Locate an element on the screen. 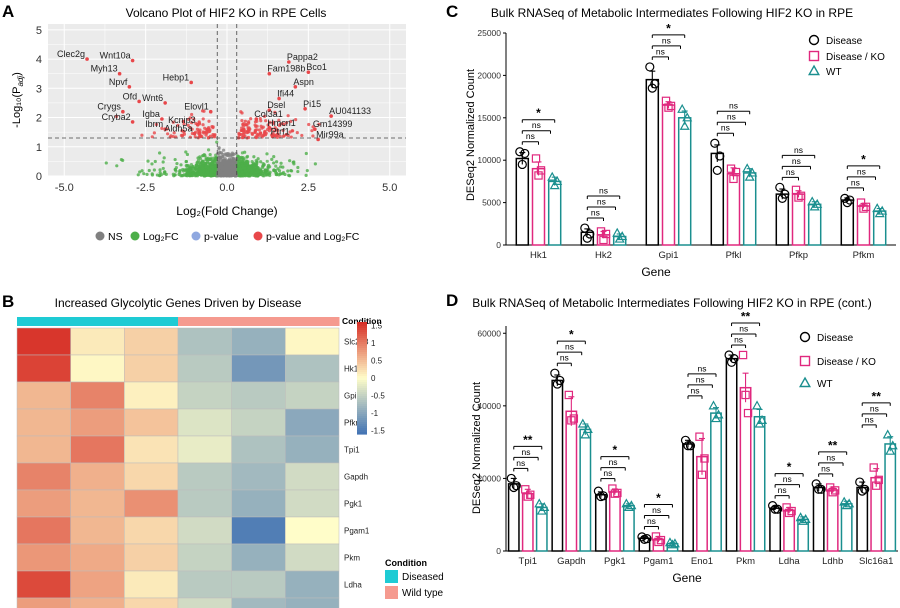  x-tick-label: Gpi1 is located at coordinates (668, 255).